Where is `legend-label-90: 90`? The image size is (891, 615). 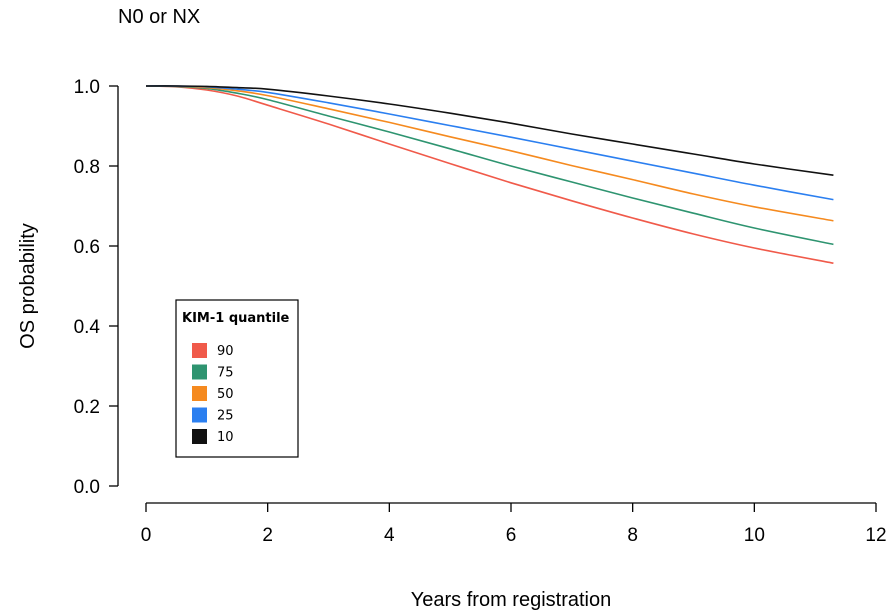
legend-label-90: 90 is located at coordinates (225, 351).